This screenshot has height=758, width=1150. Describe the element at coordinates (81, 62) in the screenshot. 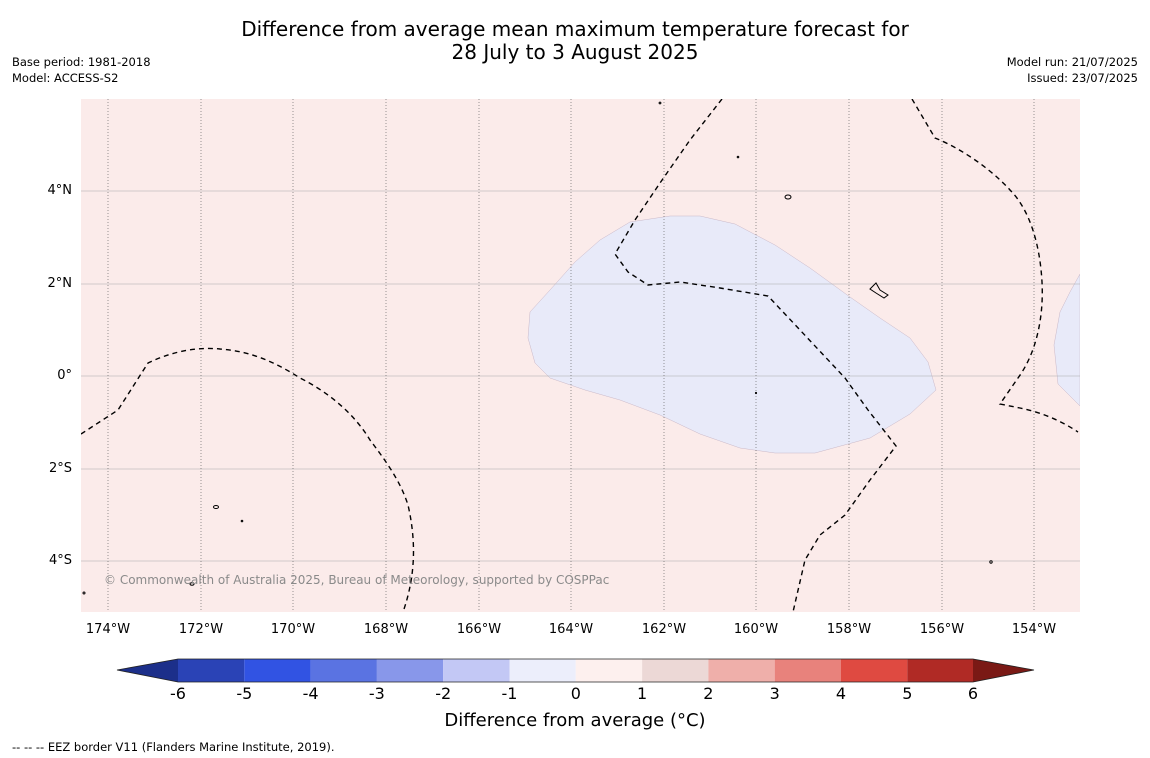

I see `base-period: Base period: 1981-2018` at that location.